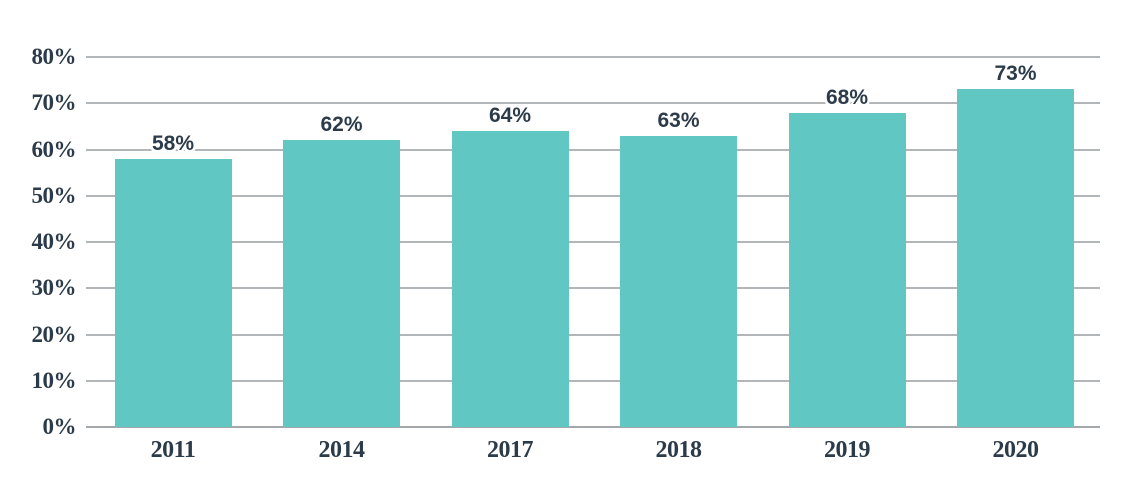 The image size is (1141, 495). I want to click on y-tick-label: 50%, so click(54, 195).